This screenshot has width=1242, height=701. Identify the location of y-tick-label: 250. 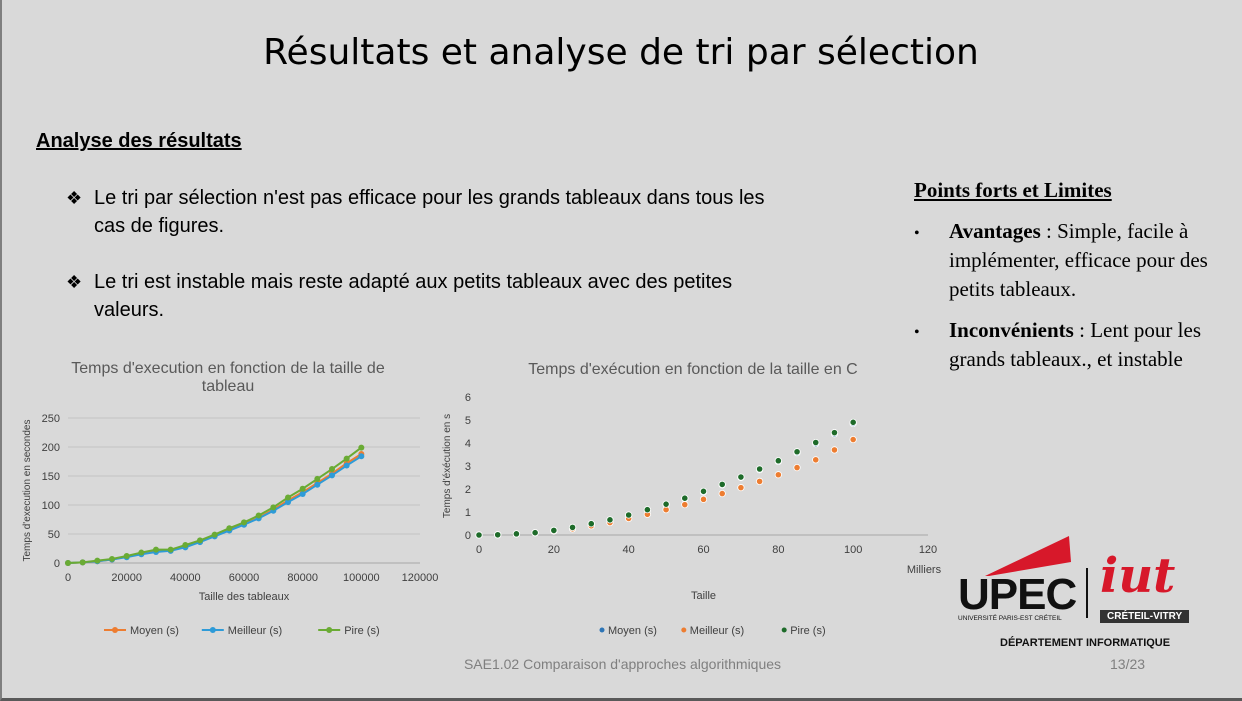
(51, 419).